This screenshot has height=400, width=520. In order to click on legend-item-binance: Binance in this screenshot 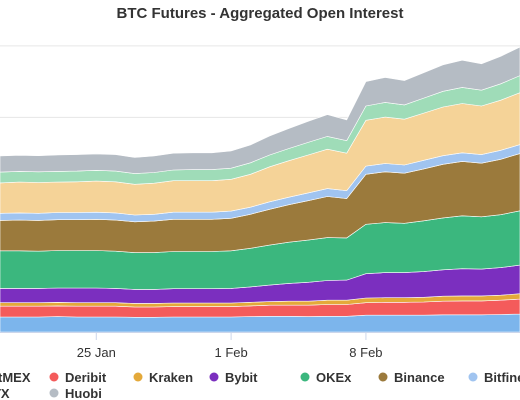, I will do `click(419, 377)`.